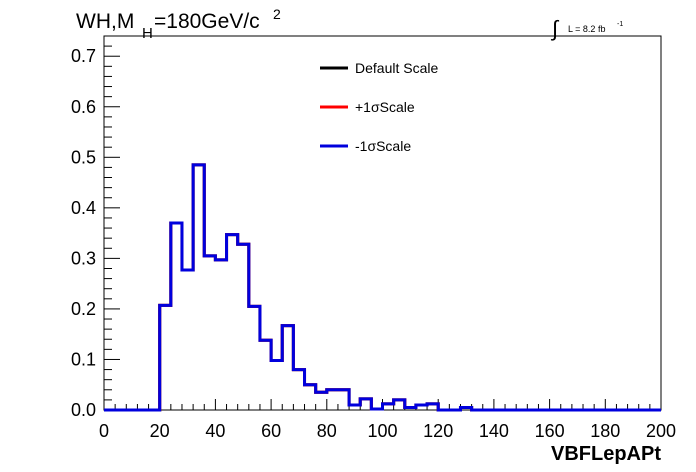 This screenshot has width=696, height=472. I want to click on y-tick-label: 0.3, so click(83, 258).